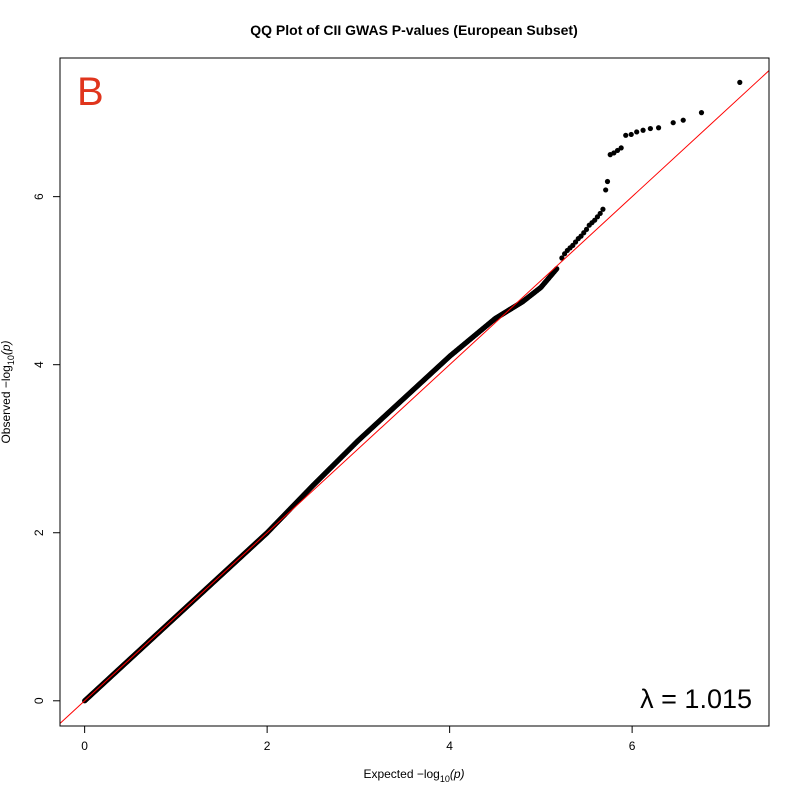 The height and width of the screenshot is (800, 800). What do you see at coordinates (46, 448) in the screenshot?
I see `y-axis: 0 2 4 6` at bounding box center [46, 448].